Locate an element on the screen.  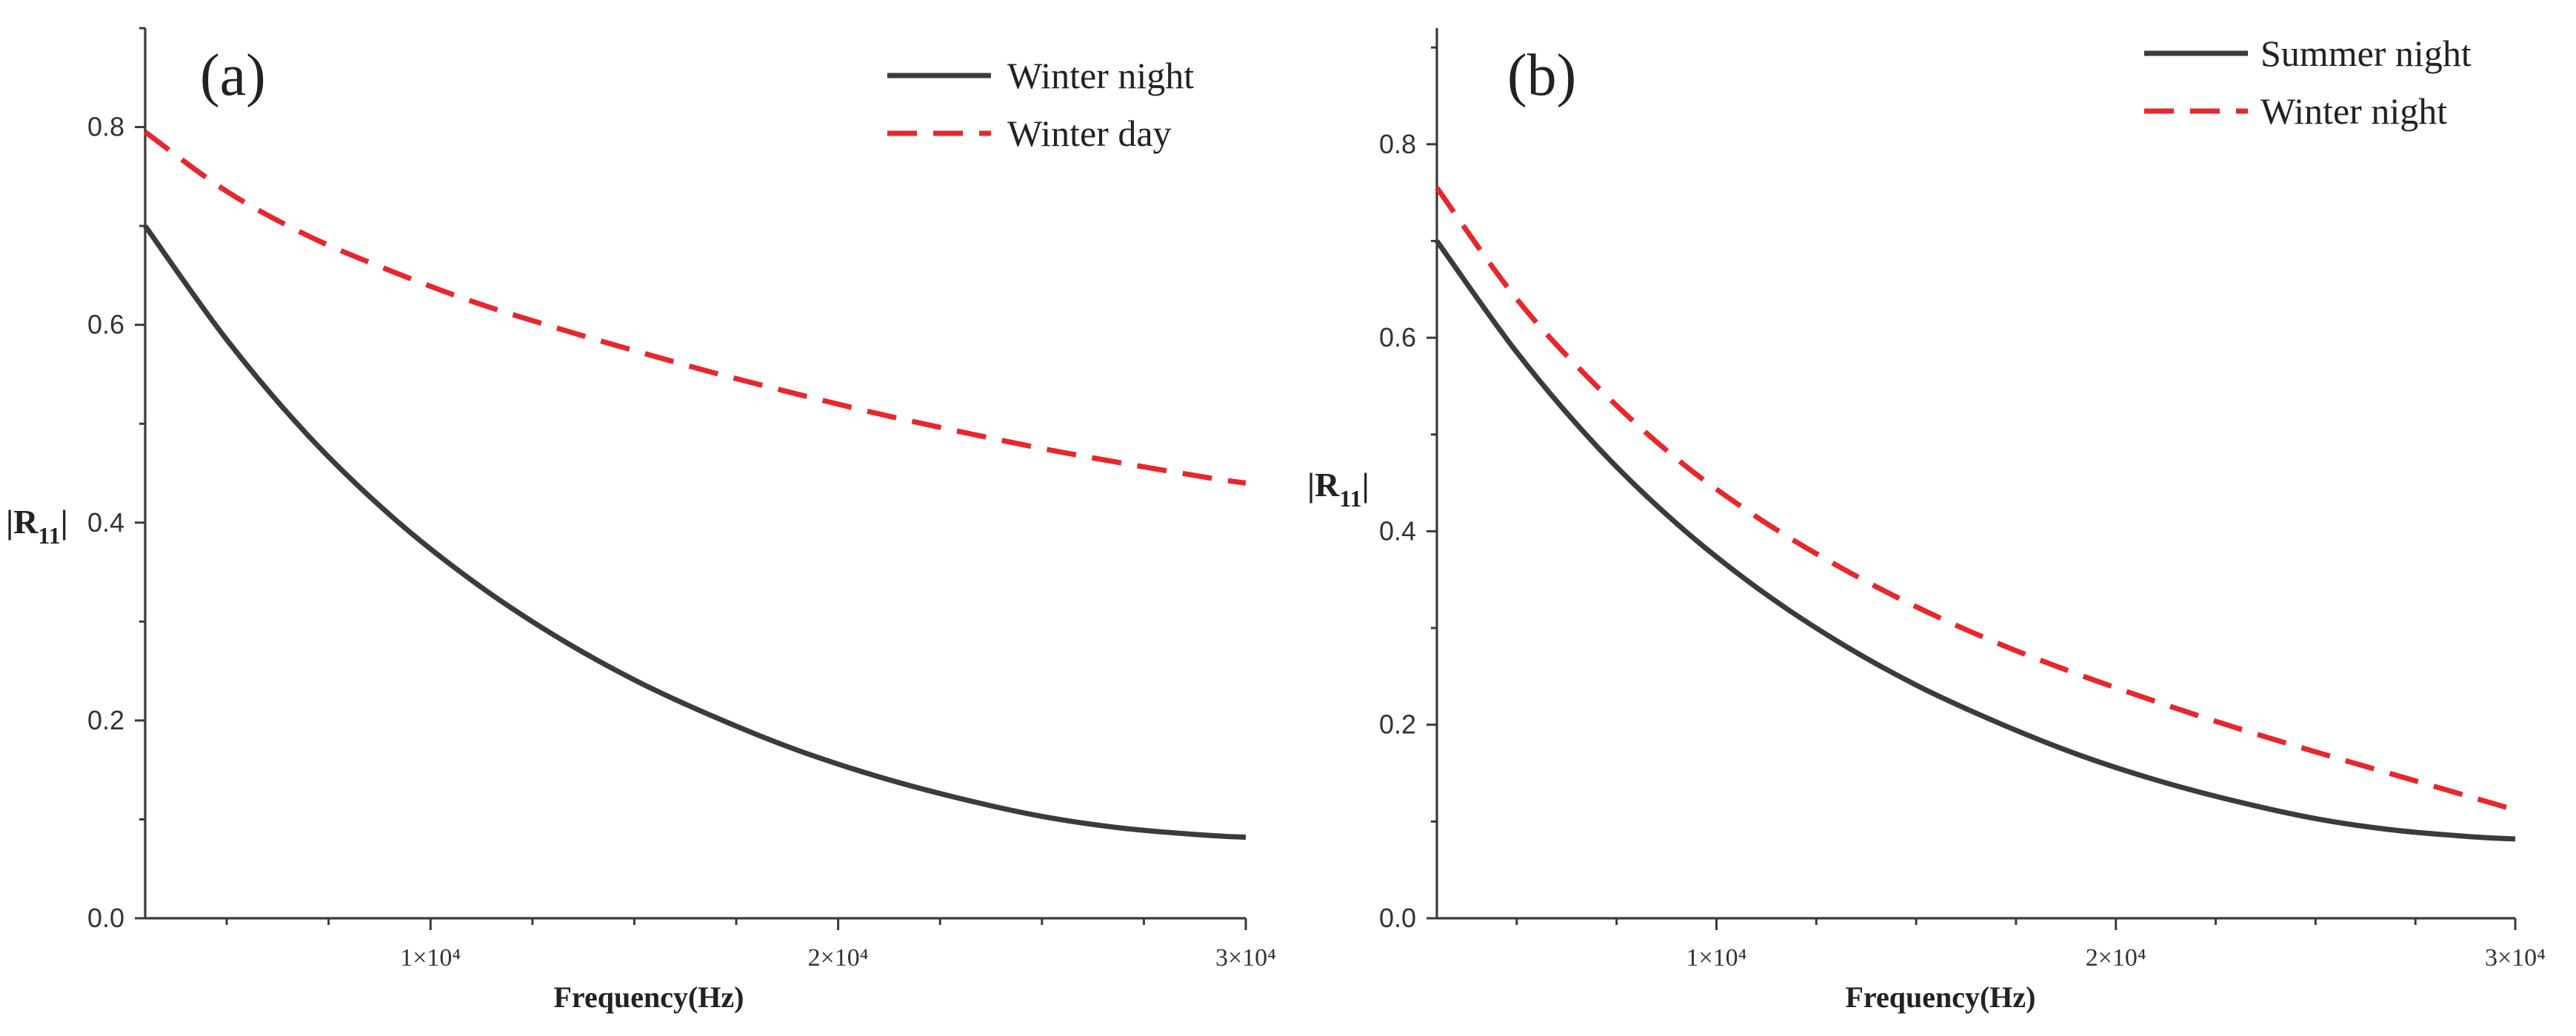
y-tick-label-b: 0.4 is located at coordinates (1397, 530).